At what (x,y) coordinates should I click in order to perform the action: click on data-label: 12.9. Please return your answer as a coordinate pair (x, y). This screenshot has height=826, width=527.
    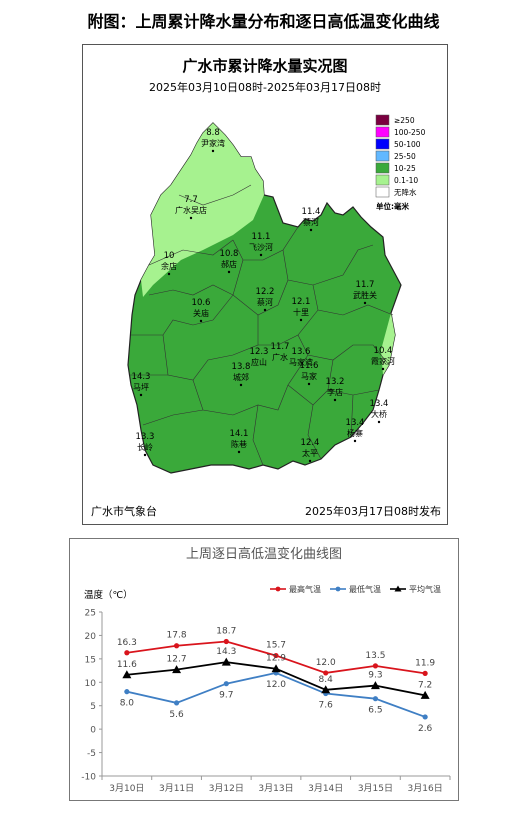
    Looking at the image, I should click on (276, 659).